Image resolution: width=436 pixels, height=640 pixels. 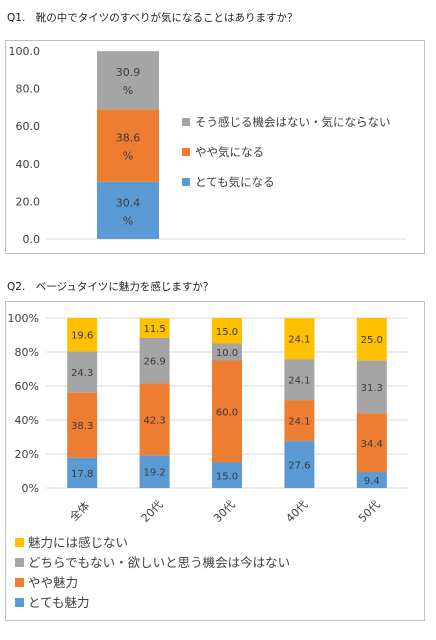 I want to click on legend-label: そう感じる機会はない・気にならない, so click(x=293, y=122).